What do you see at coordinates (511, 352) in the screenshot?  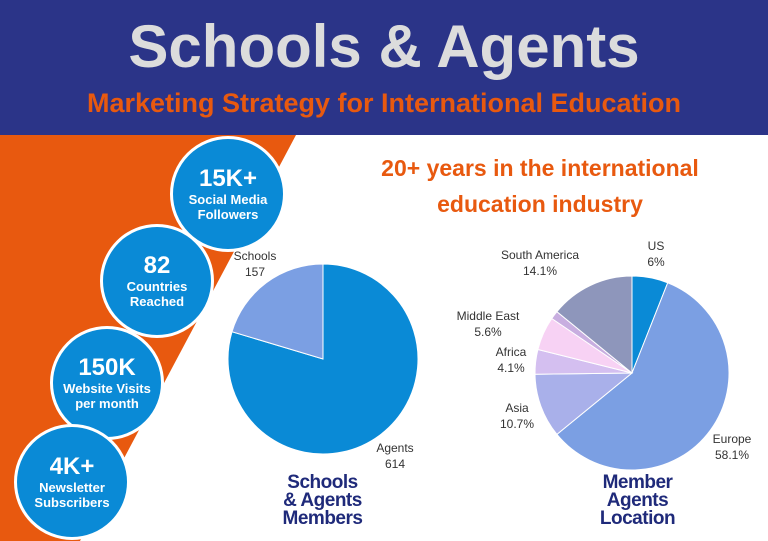 I see `slice-label: Africa` at bounding box center [511, 352].